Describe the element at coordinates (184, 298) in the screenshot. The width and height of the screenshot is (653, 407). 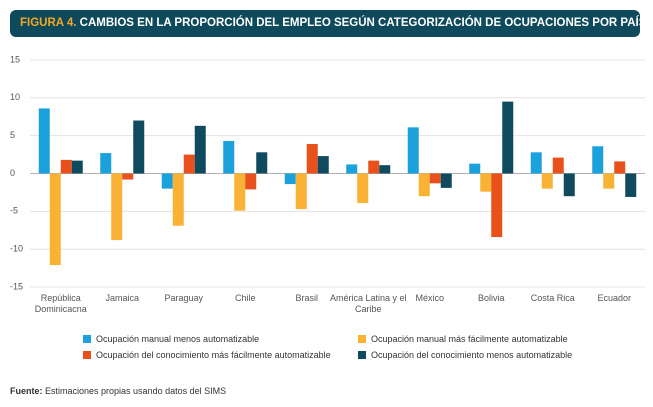
I see `x-tick-label: Paraguay` at that location.